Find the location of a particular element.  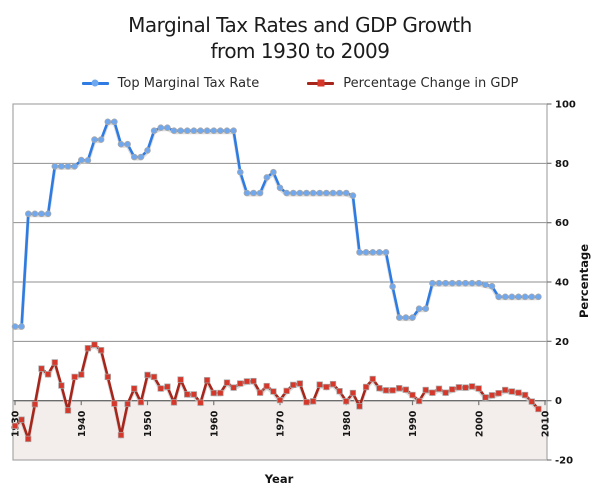

svg-text: 1980 is located at coordinates (347, 423).